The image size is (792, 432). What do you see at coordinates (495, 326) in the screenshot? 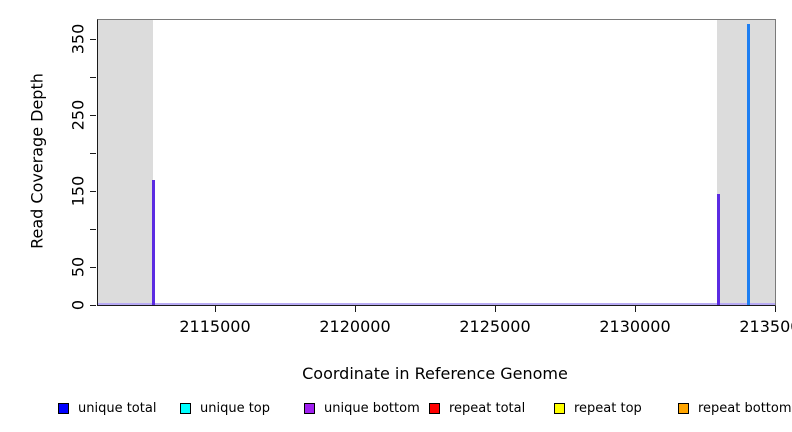
I see `x-tick-label: 2125000` at bounding box center [495, 326].